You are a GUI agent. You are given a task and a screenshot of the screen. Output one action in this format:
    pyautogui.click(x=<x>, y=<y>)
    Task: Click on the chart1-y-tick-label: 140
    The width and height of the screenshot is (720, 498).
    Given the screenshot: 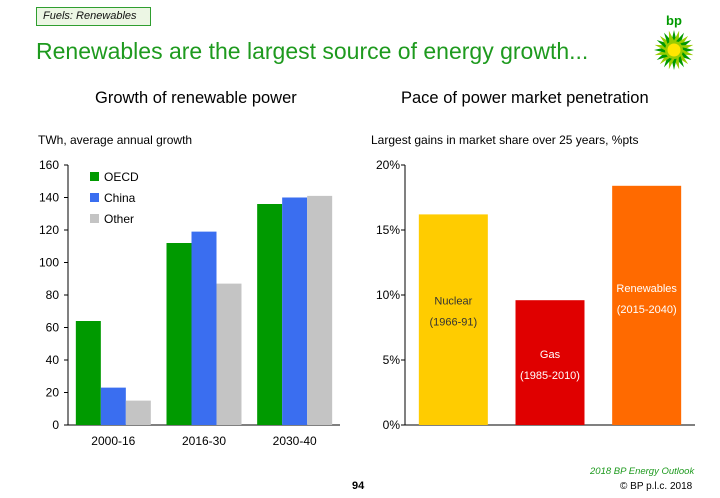 What is the action you would take?
    pyautogui.click(x=49, y=198)
    